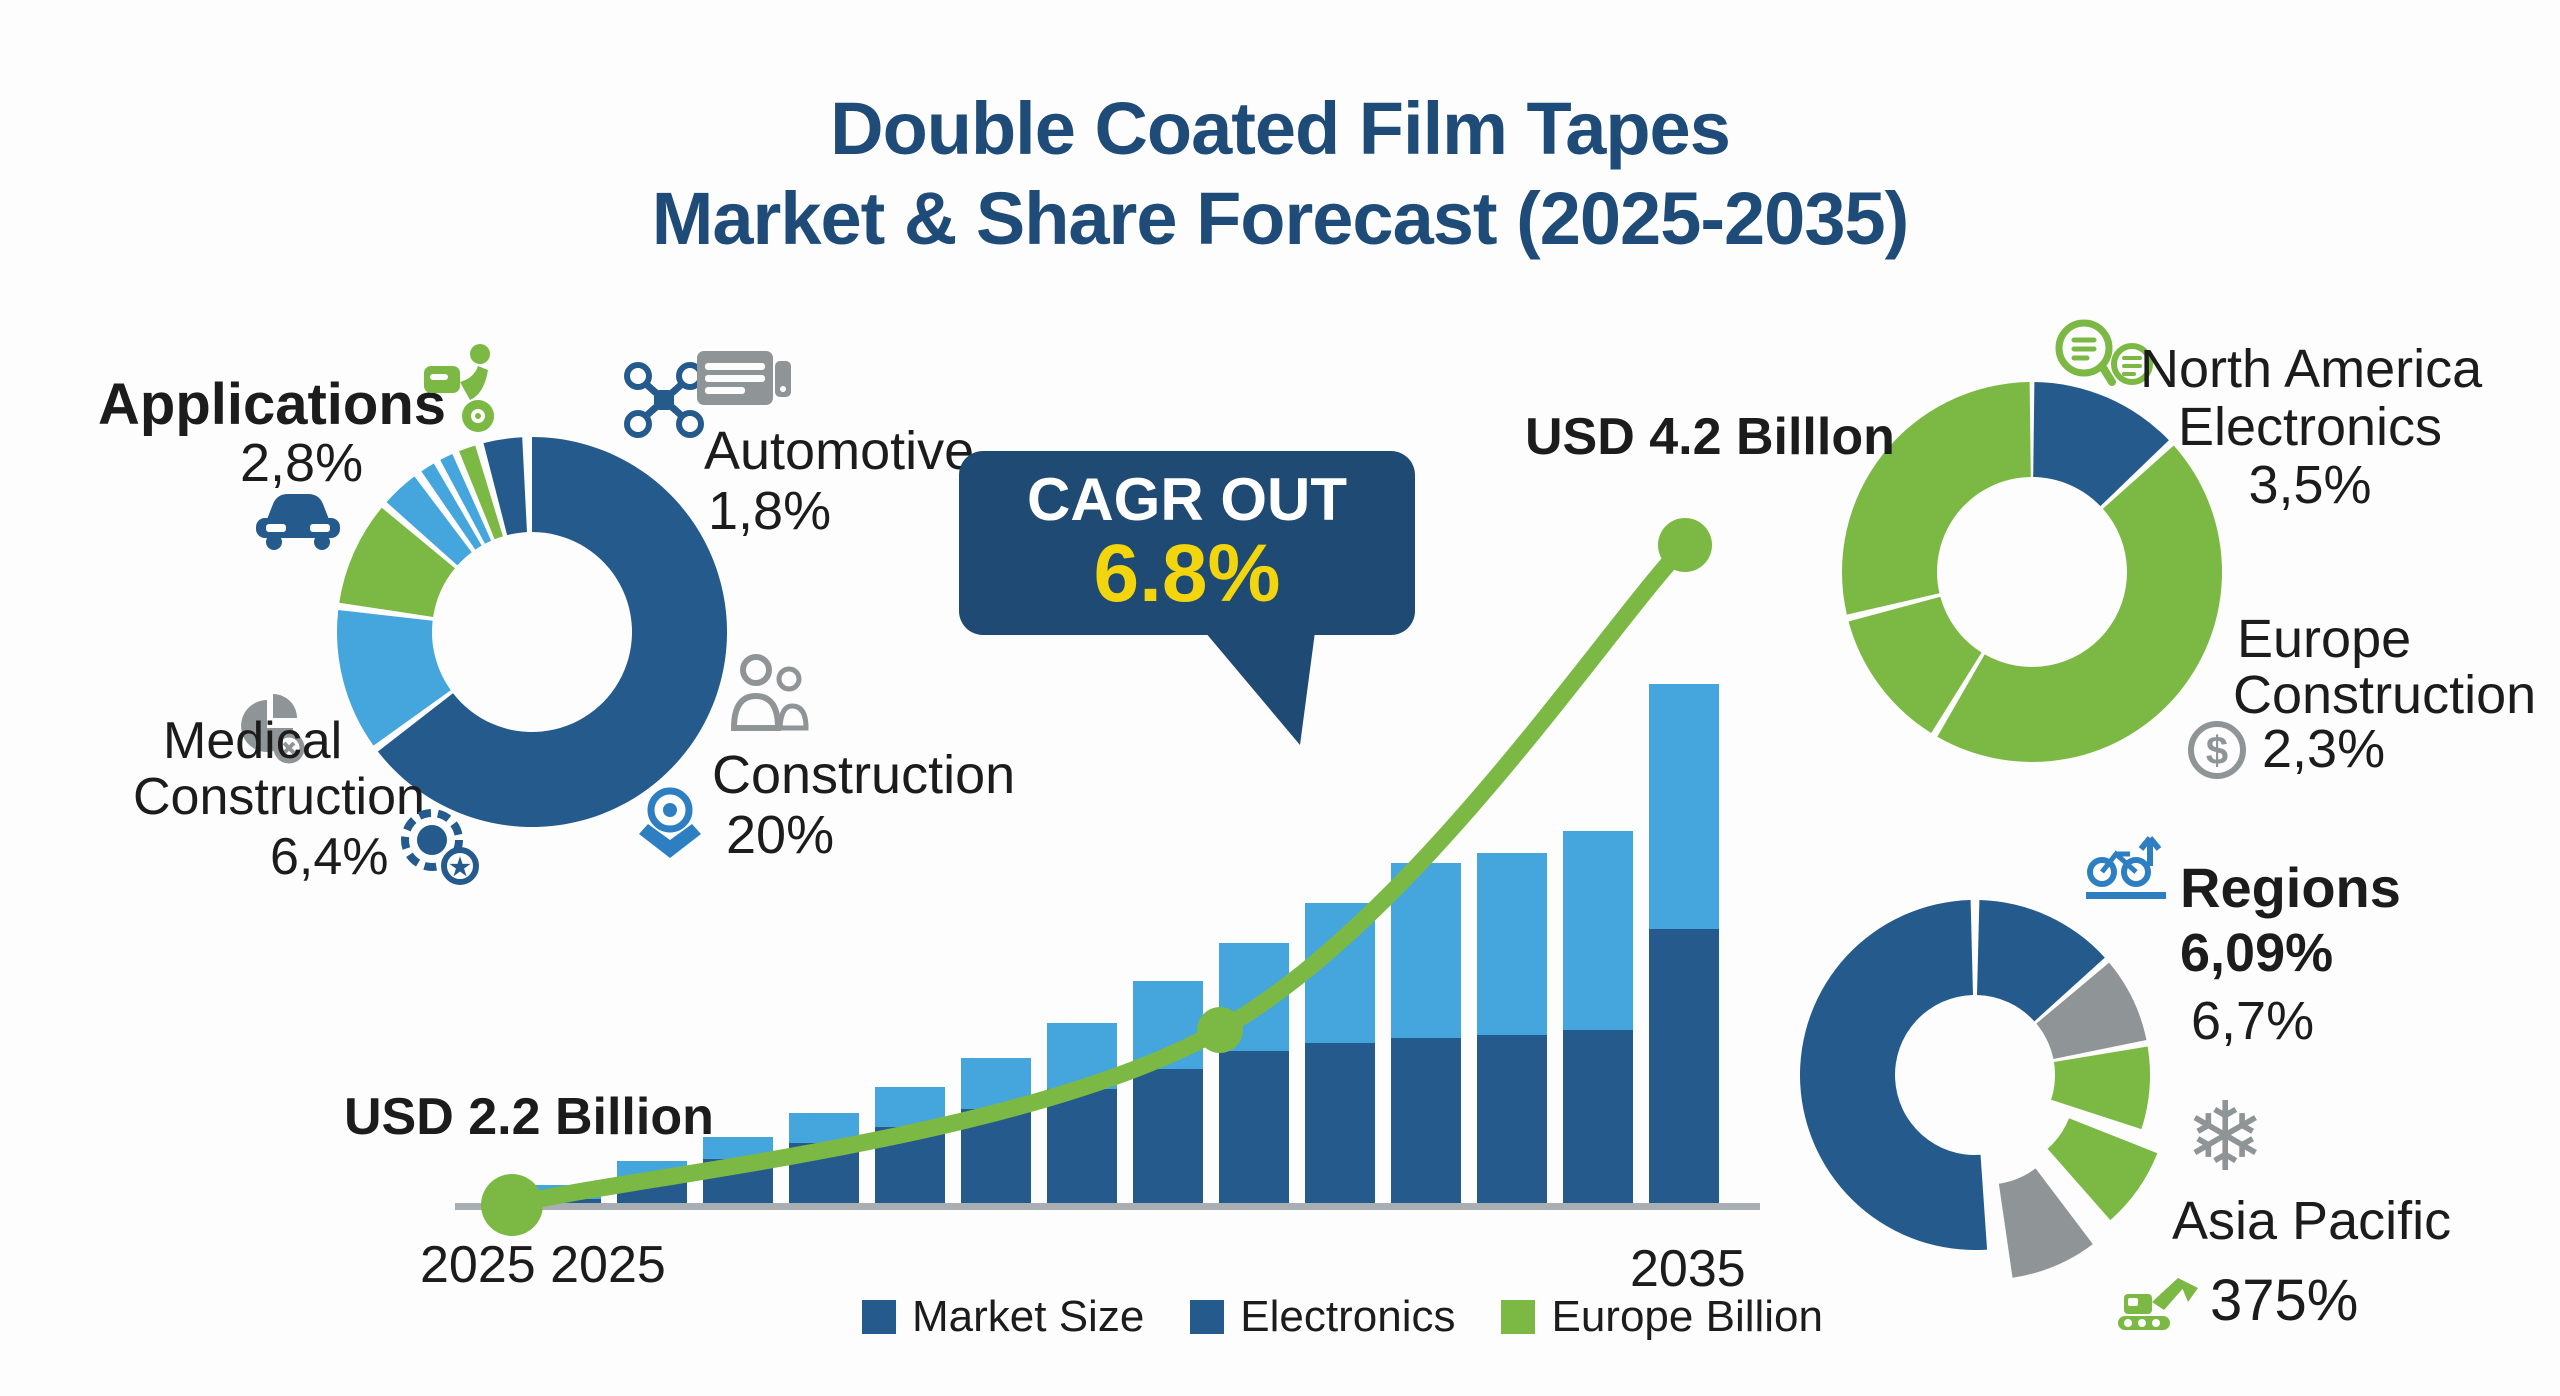 This screenshot has height=1396, width=2560. I want to click on cagr-label: CAGR OUT, so click(1187, 500).